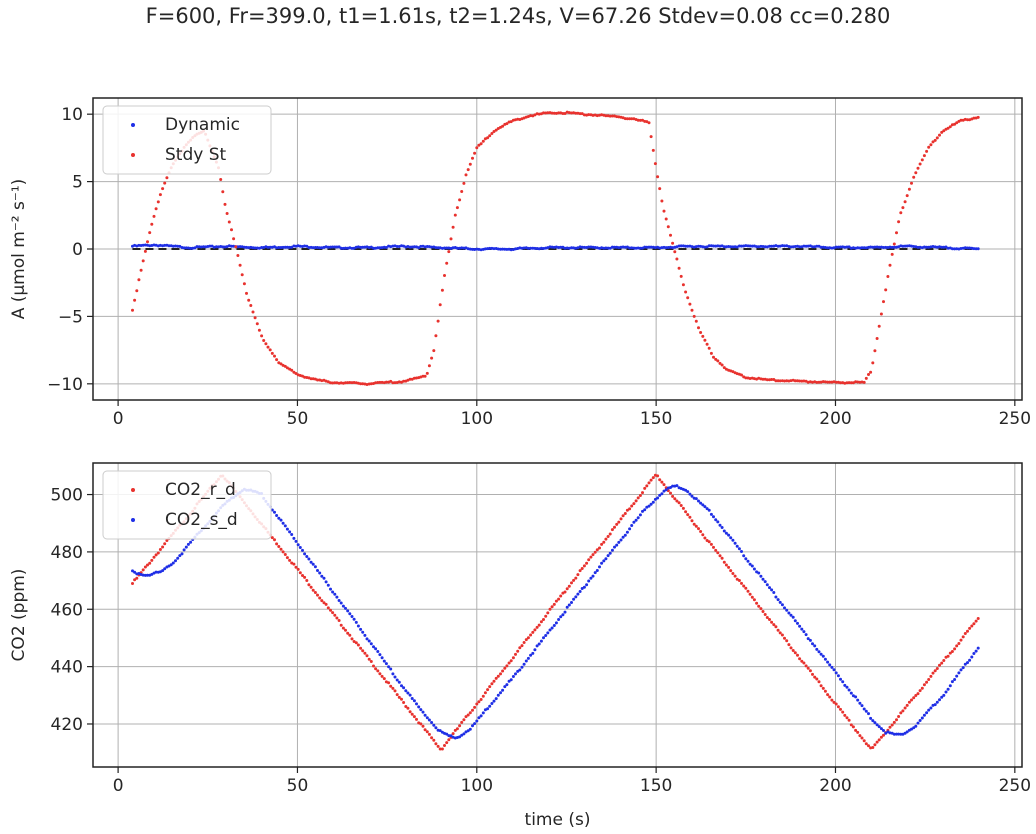 Image resolution: width=1036 pixels, height=834 pixels. I want to click on x-tick-label: 250, so click(1015, 786).